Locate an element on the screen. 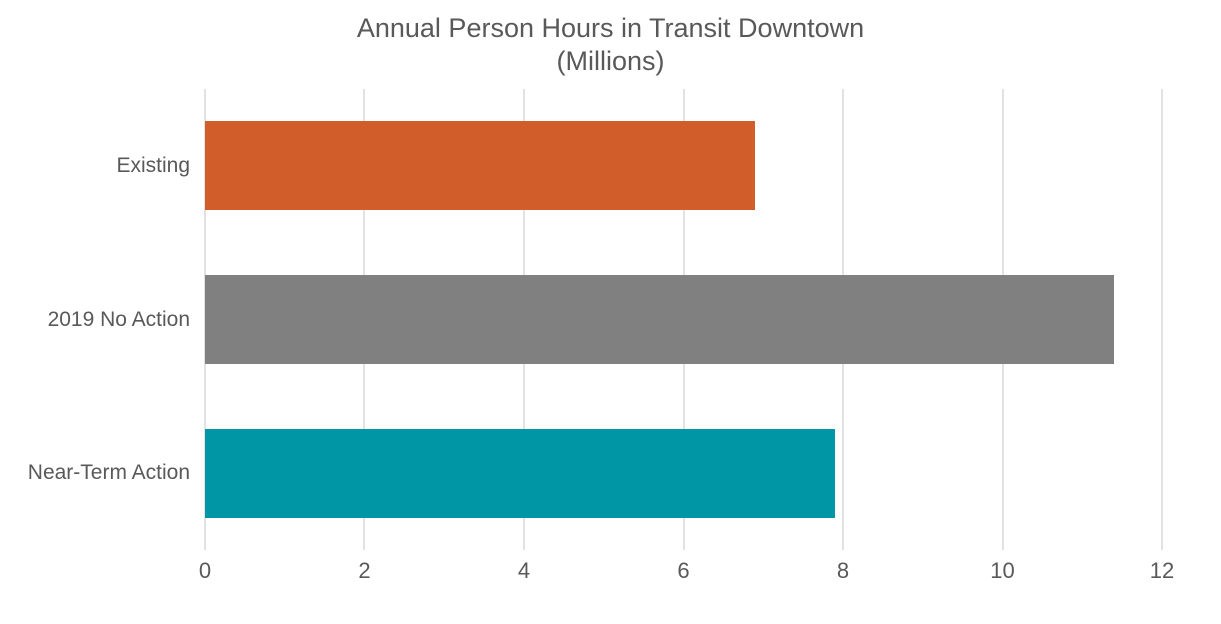 The width and height of the screenshot is (1221, 624). x-axis-tick-label-6: 6 is located at coordinates (683, 570).